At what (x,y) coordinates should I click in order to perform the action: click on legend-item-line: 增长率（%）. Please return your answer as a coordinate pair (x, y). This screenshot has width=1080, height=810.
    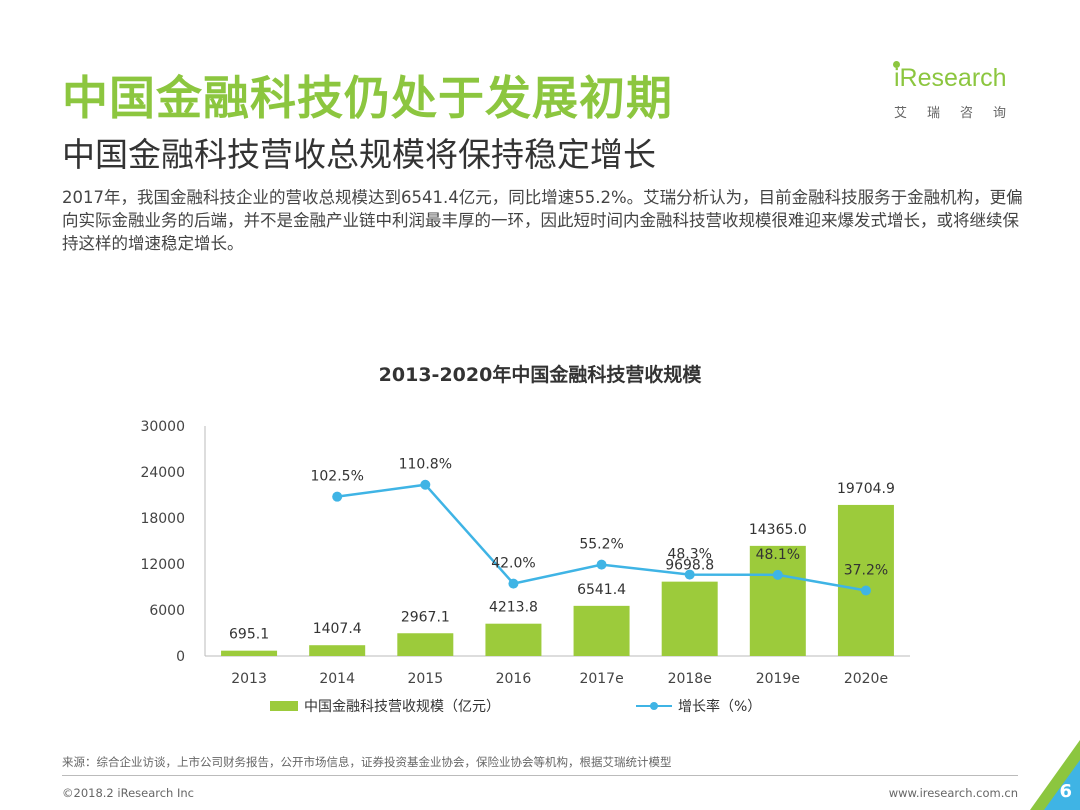
    Looking at the image, I should click on (698, 706).